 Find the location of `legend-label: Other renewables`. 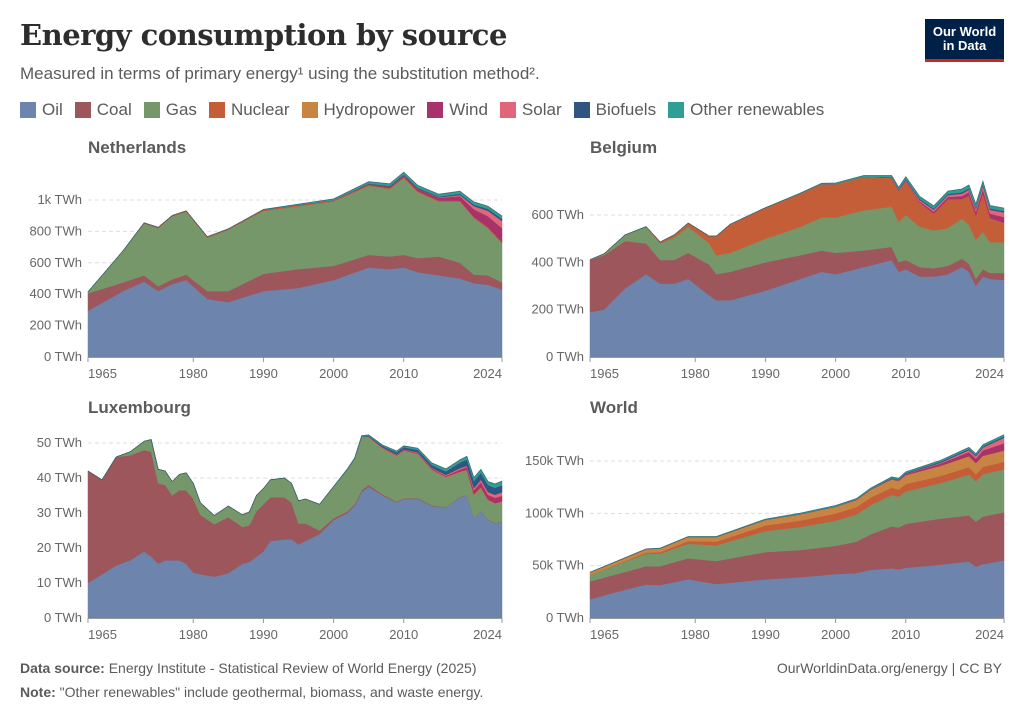

legend-label: Other renewables is located at coordinates (757, 109).